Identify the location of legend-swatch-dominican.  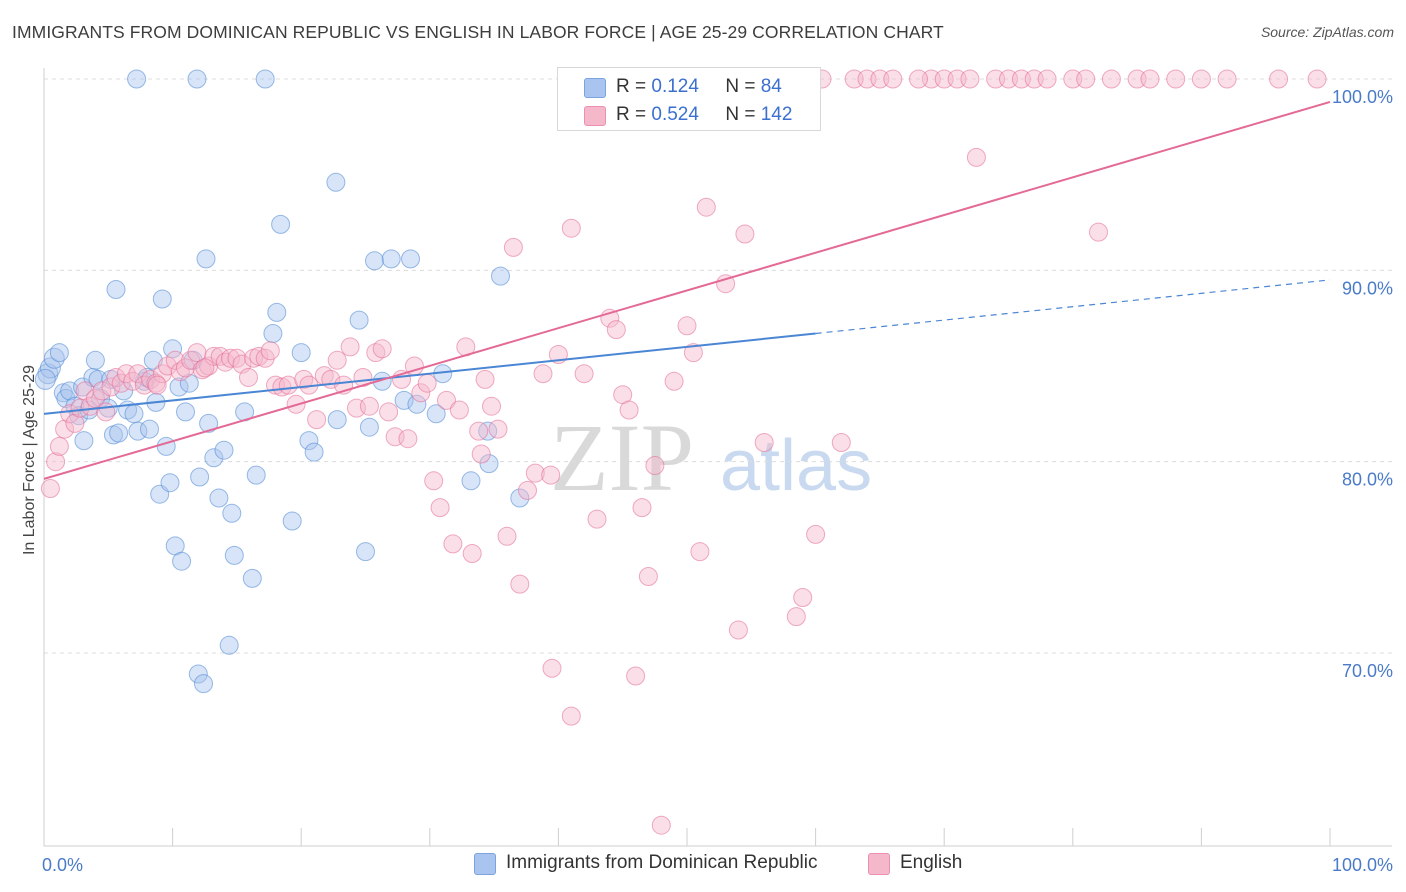
(595, 88).